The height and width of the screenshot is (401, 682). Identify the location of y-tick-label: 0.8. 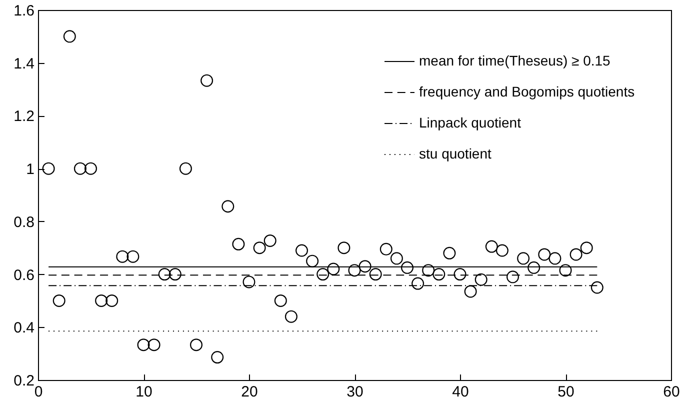
(24, 222).